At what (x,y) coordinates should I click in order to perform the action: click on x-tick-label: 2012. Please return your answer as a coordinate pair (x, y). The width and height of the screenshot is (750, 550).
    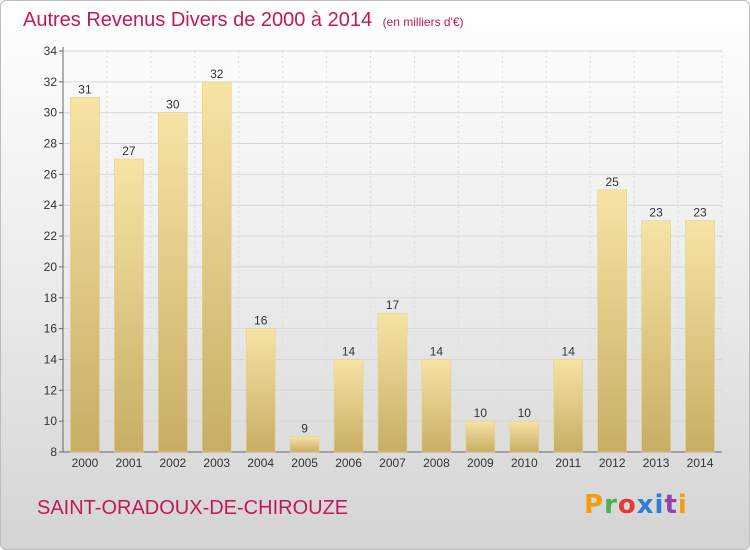
    Looking at the image, I should click on (612, 463).